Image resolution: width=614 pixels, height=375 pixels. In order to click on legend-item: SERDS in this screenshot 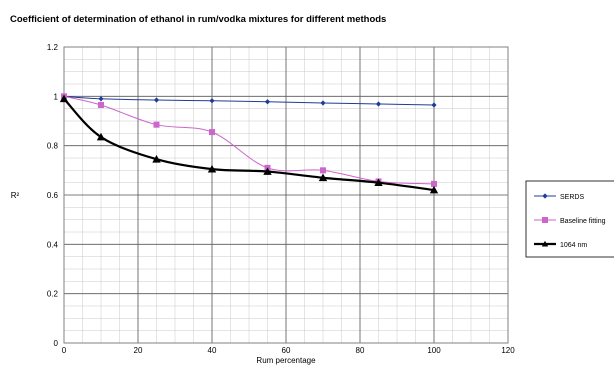, I will do `click(559, 197)`.